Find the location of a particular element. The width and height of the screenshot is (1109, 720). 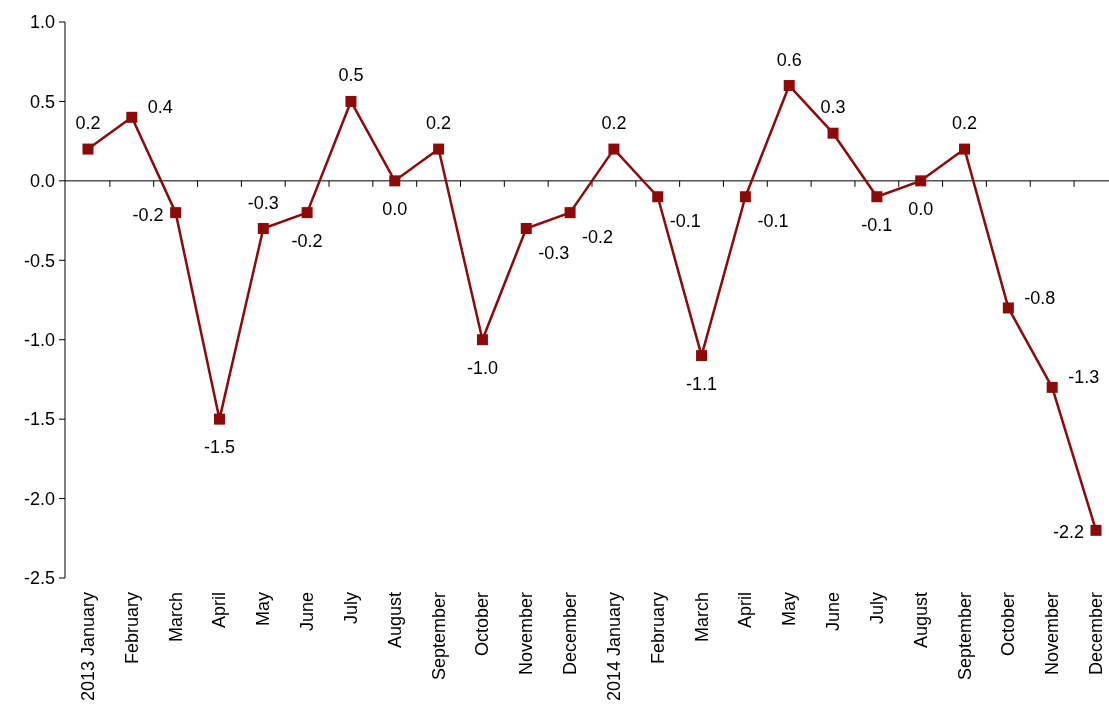

y-tick-label: -2.0 is located at coordinates (39, 498).